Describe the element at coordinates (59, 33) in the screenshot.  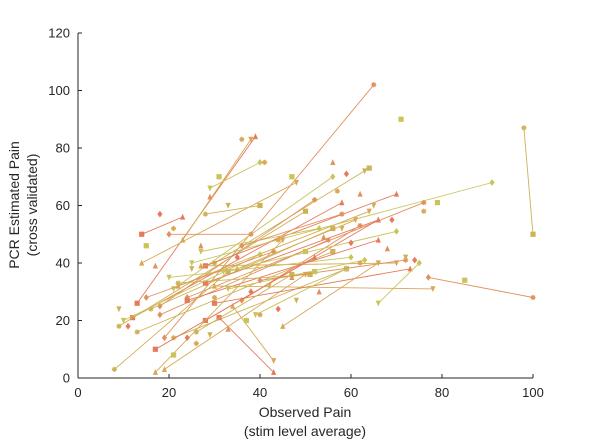
I see `y-tick-label: 120` at that location.